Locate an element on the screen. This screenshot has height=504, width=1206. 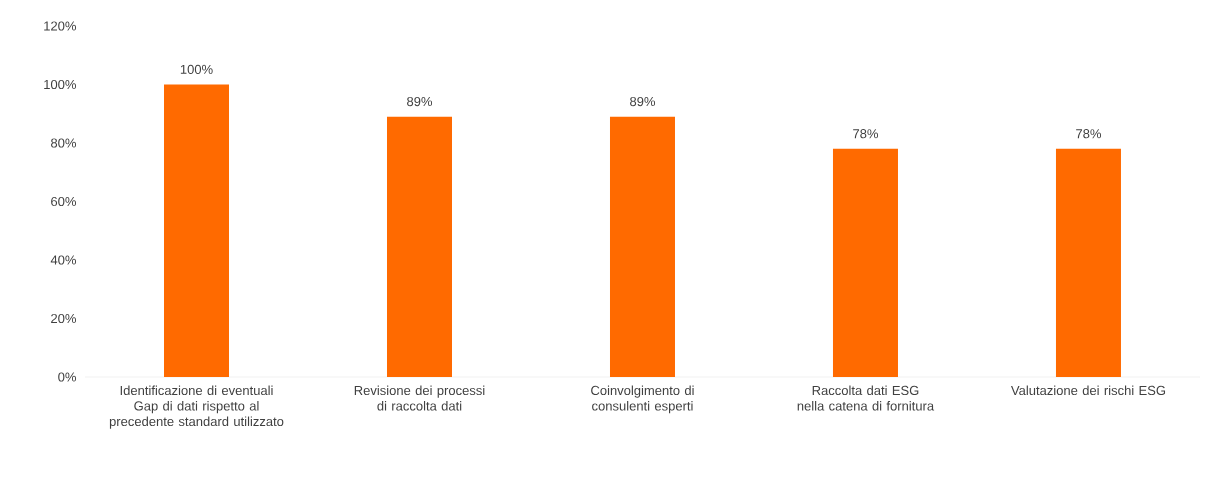
data-label: 100% is located at coordinates (196, 69).